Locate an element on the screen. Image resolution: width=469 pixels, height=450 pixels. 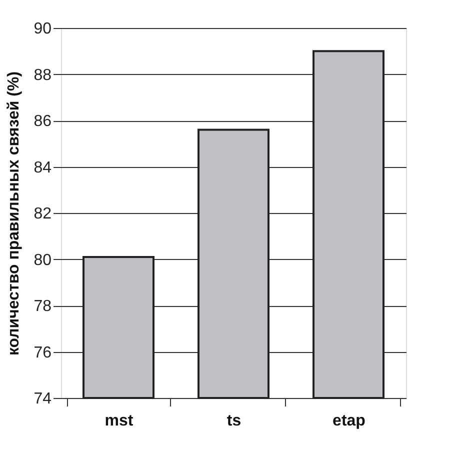
y-tick-label: 86 is located at coordinates (43, 121).